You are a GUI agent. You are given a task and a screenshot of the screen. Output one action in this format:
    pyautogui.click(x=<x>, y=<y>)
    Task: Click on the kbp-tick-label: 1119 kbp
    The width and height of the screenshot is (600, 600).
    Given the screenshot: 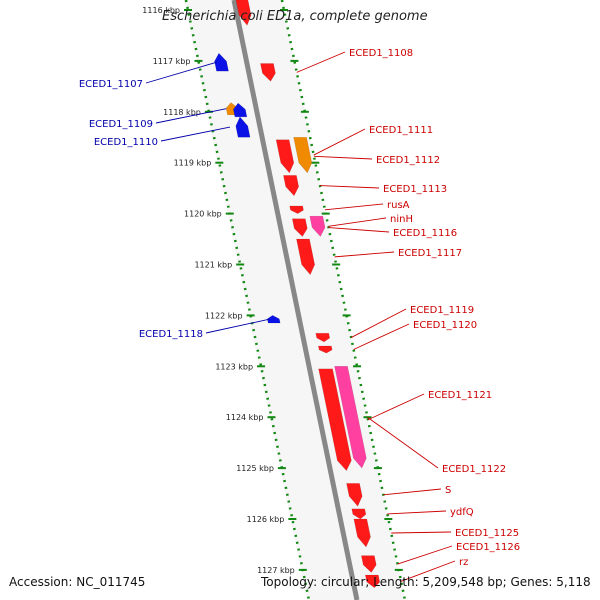 What is the action you would take?
    pyautogui.click(x=193, y=163)
    